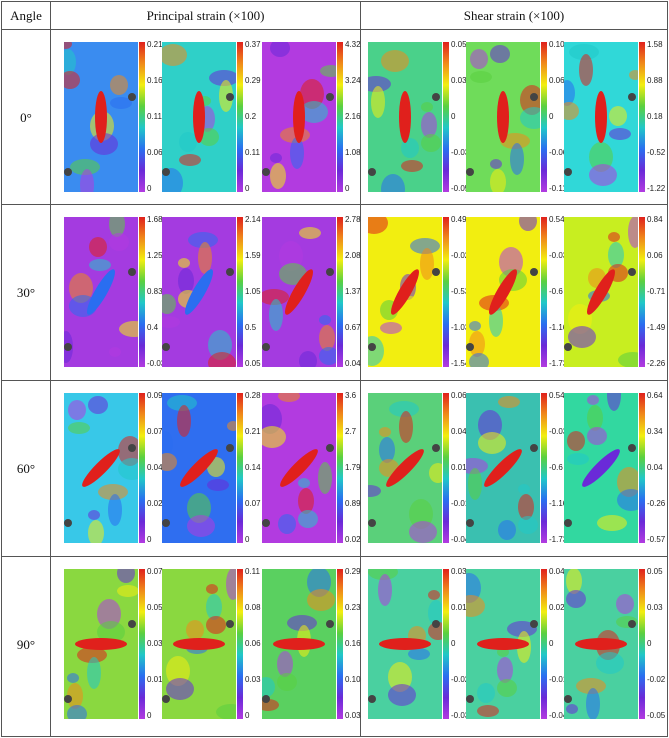 This screenshot has height=738, width=669. Describe the element at coordinates (655, 431) in the screenshot. I see `colorbar-tick-label: 0.34` at that location.